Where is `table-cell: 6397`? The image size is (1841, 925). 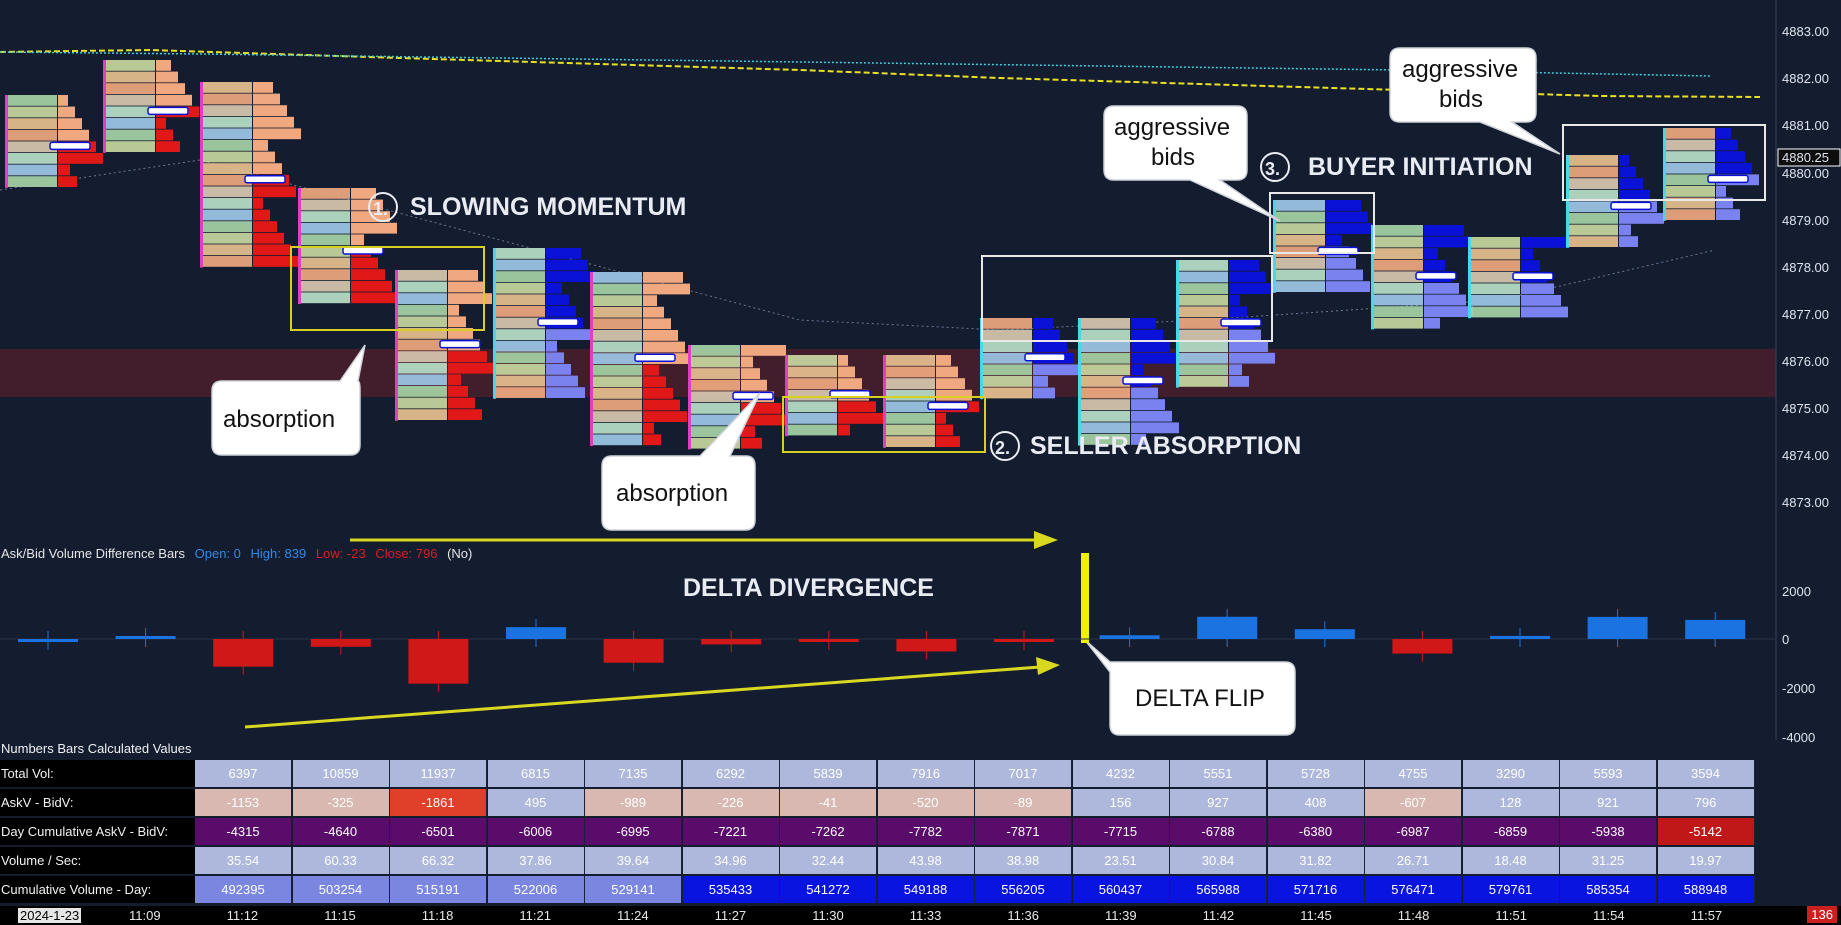
table-cell: 6397 is located at coordinates (243, 773).